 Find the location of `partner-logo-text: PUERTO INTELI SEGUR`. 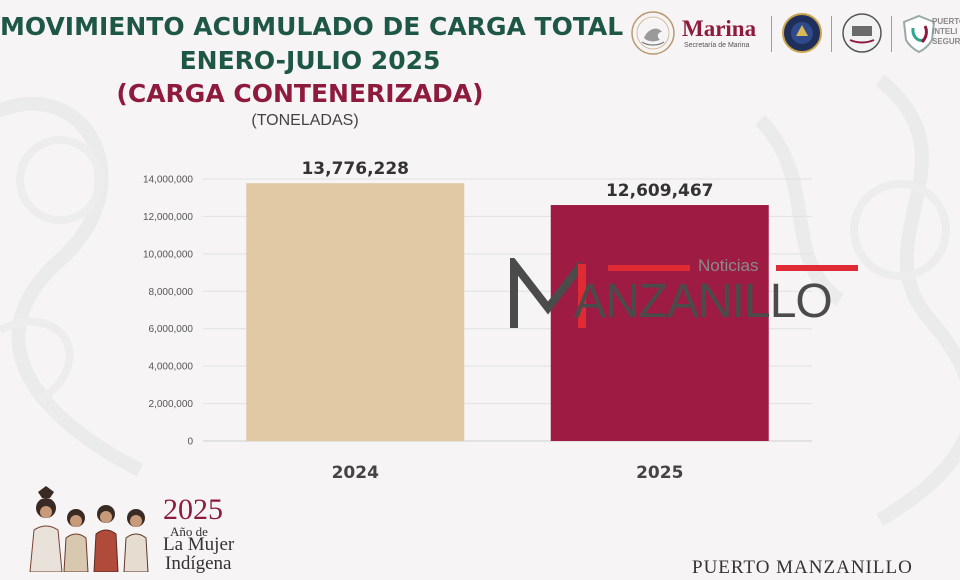

partner-logo-text: PUERTO INTELI SEGUR is located at coordinates (946, 32).